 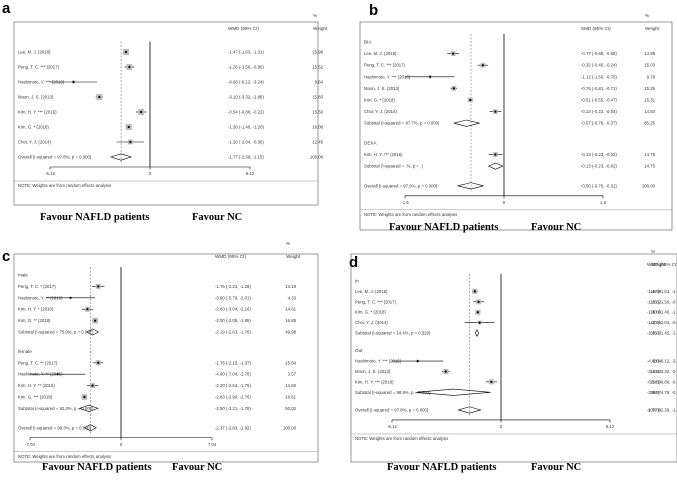 What do you see at coordinates (40, 297) in the screenshot?
I see `study-label: Hashimoto, Y. ** (2016)` at bounding box center [40, 297].